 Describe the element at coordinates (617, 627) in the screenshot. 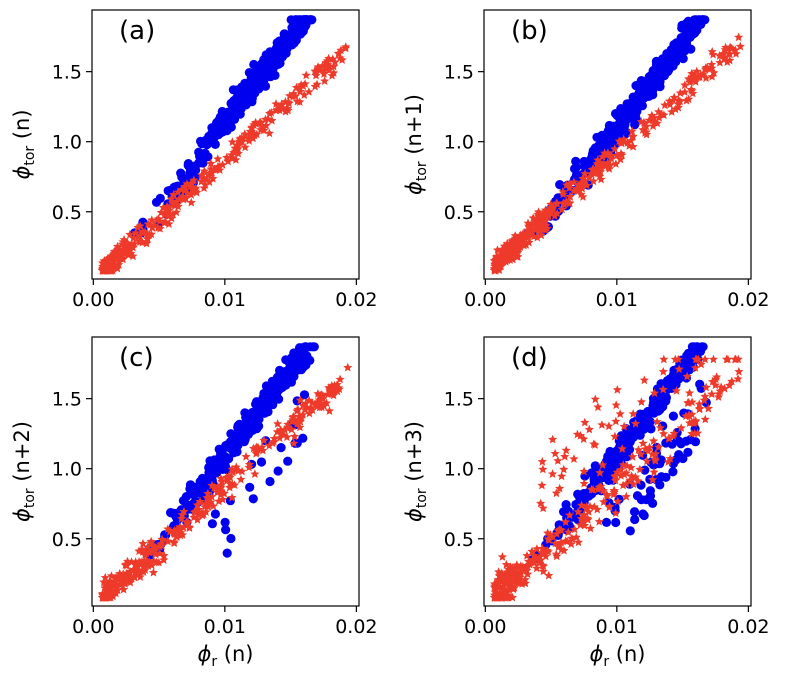

I see `x-tick-label: 0.01` at that location.